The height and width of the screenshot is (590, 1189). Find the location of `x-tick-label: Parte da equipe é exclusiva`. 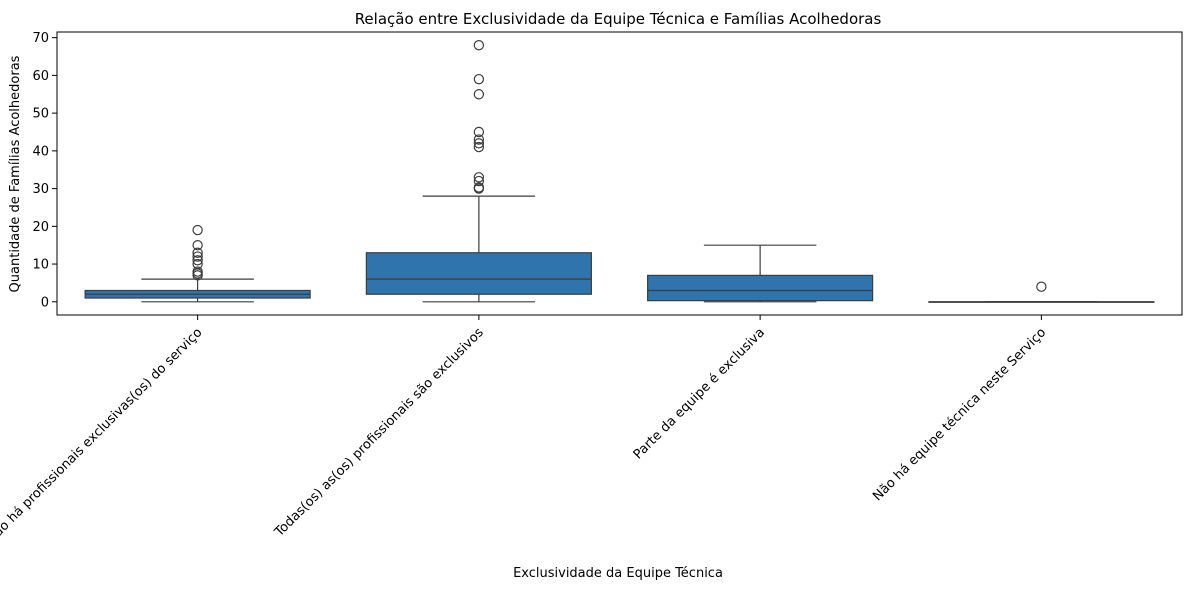

x-tick-label: Parte da equipe é exclusiva is located at coordinates (699, 393).